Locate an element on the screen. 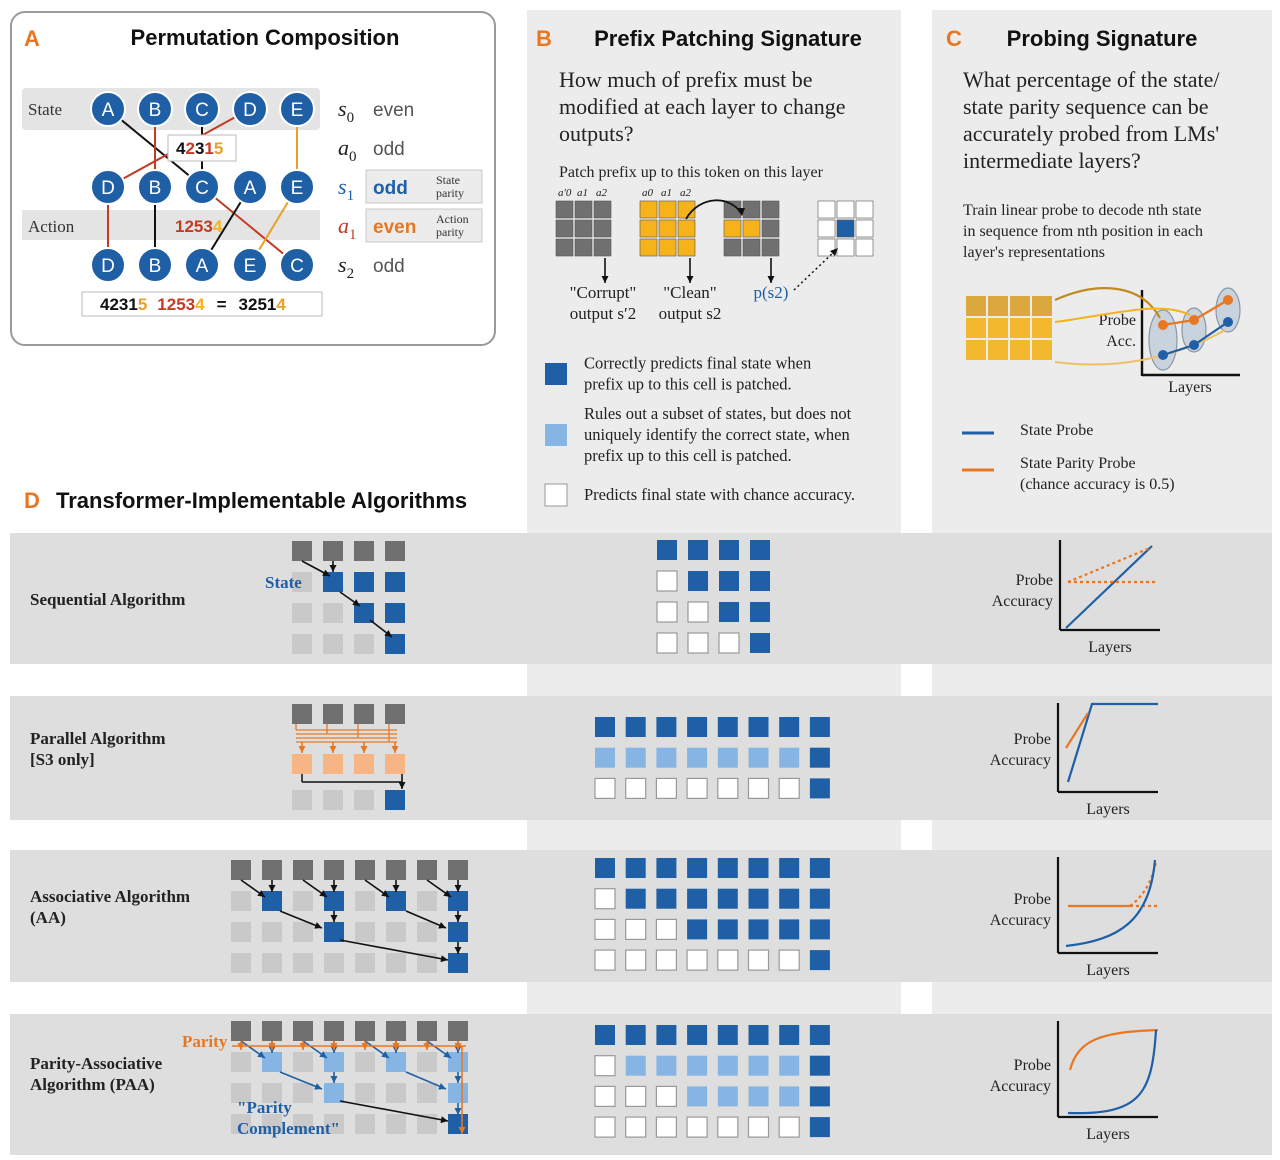 The width and height of the screenshot is (1280, 1160). sequence-symbol: s0 is located at coordinates (346, 111).